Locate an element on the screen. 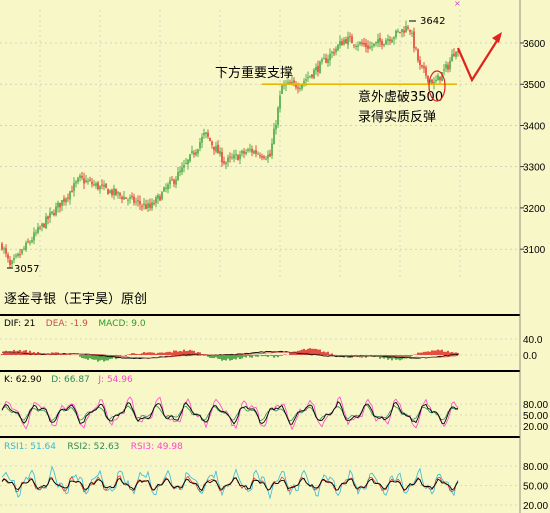 This screenshot has width=550, height=513. indicator-header-label: RSI3: 49.98 is located at coordinates (157, 447).